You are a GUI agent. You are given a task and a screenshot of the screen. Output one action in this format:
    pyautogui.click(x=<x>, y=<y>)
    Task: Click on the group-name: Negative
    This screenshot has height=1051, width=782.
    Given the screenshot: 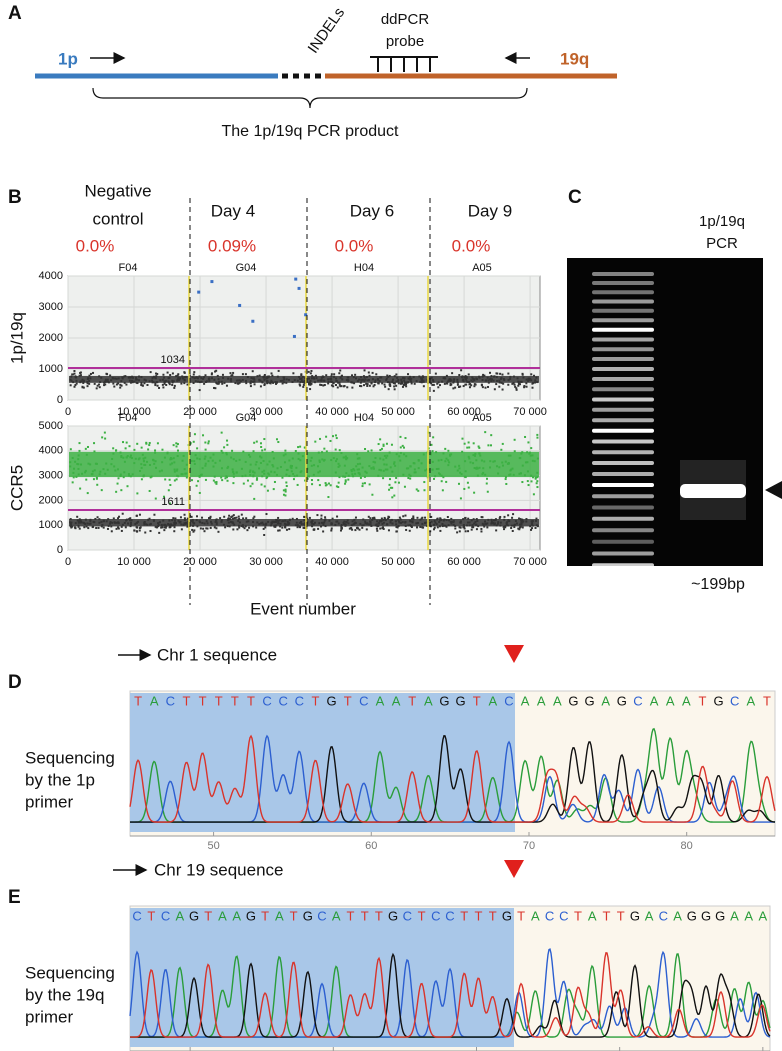 What is the action you would take?
    pyautogui.click(x=117, y=190)
    